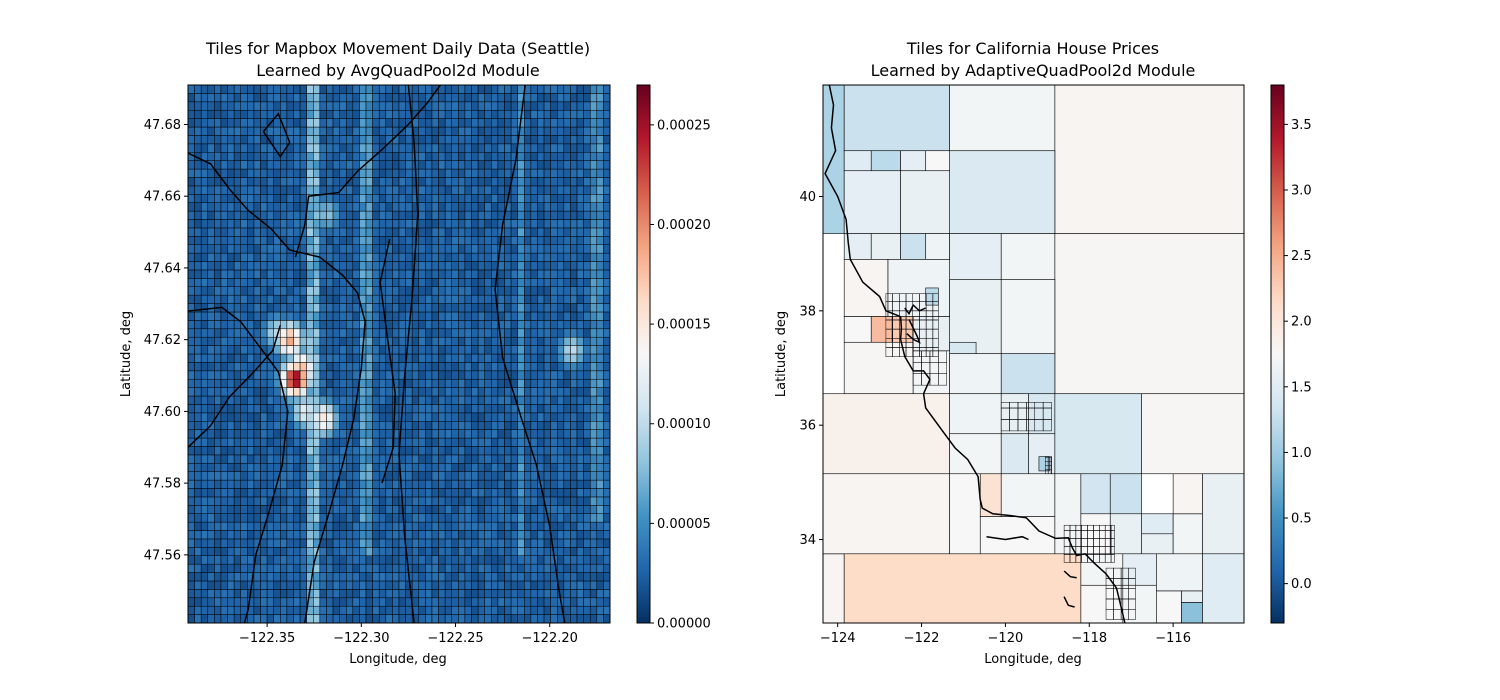  Describe the element at coordinates (235, 386) in the screenshot. I see `coastline` at that location.